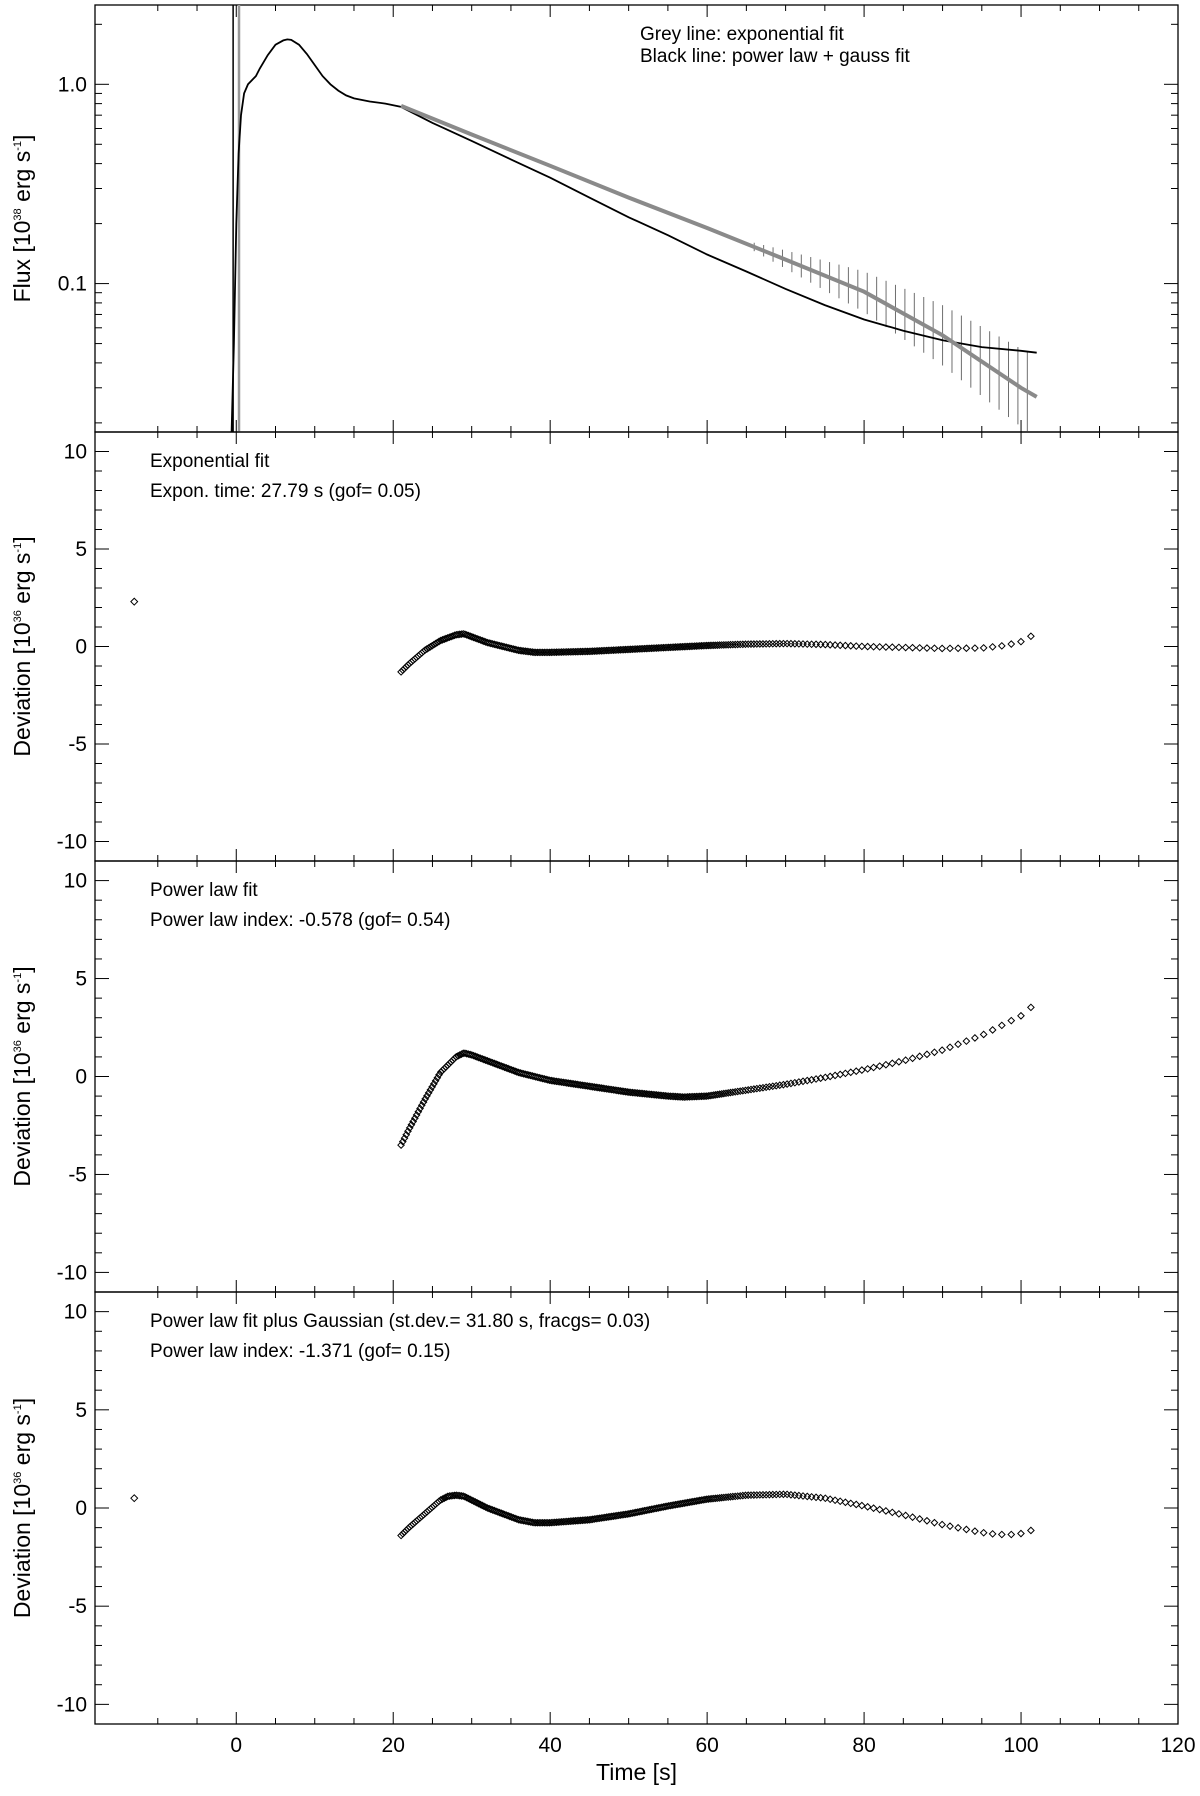 The width and height of the screenshot is (1200, 1796). Describe the element at coordinates (81, 647) in the screenshot. I see `y-tick-label: 0` at that location.